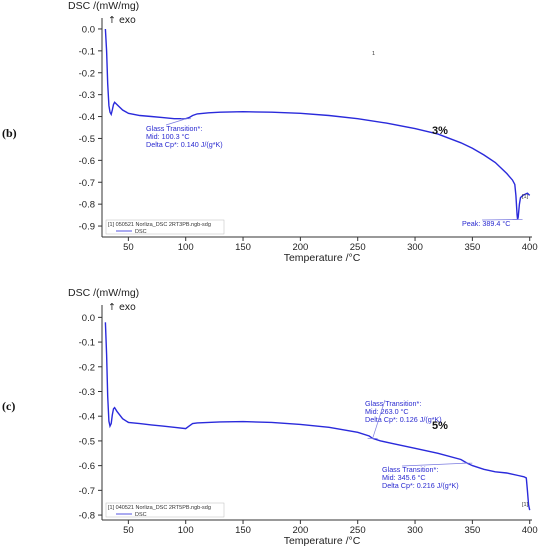 The width and height of the screenshot is (538, 550). I want to click on annotation-text: Peak: 389.4 °C, so click(486, 223).